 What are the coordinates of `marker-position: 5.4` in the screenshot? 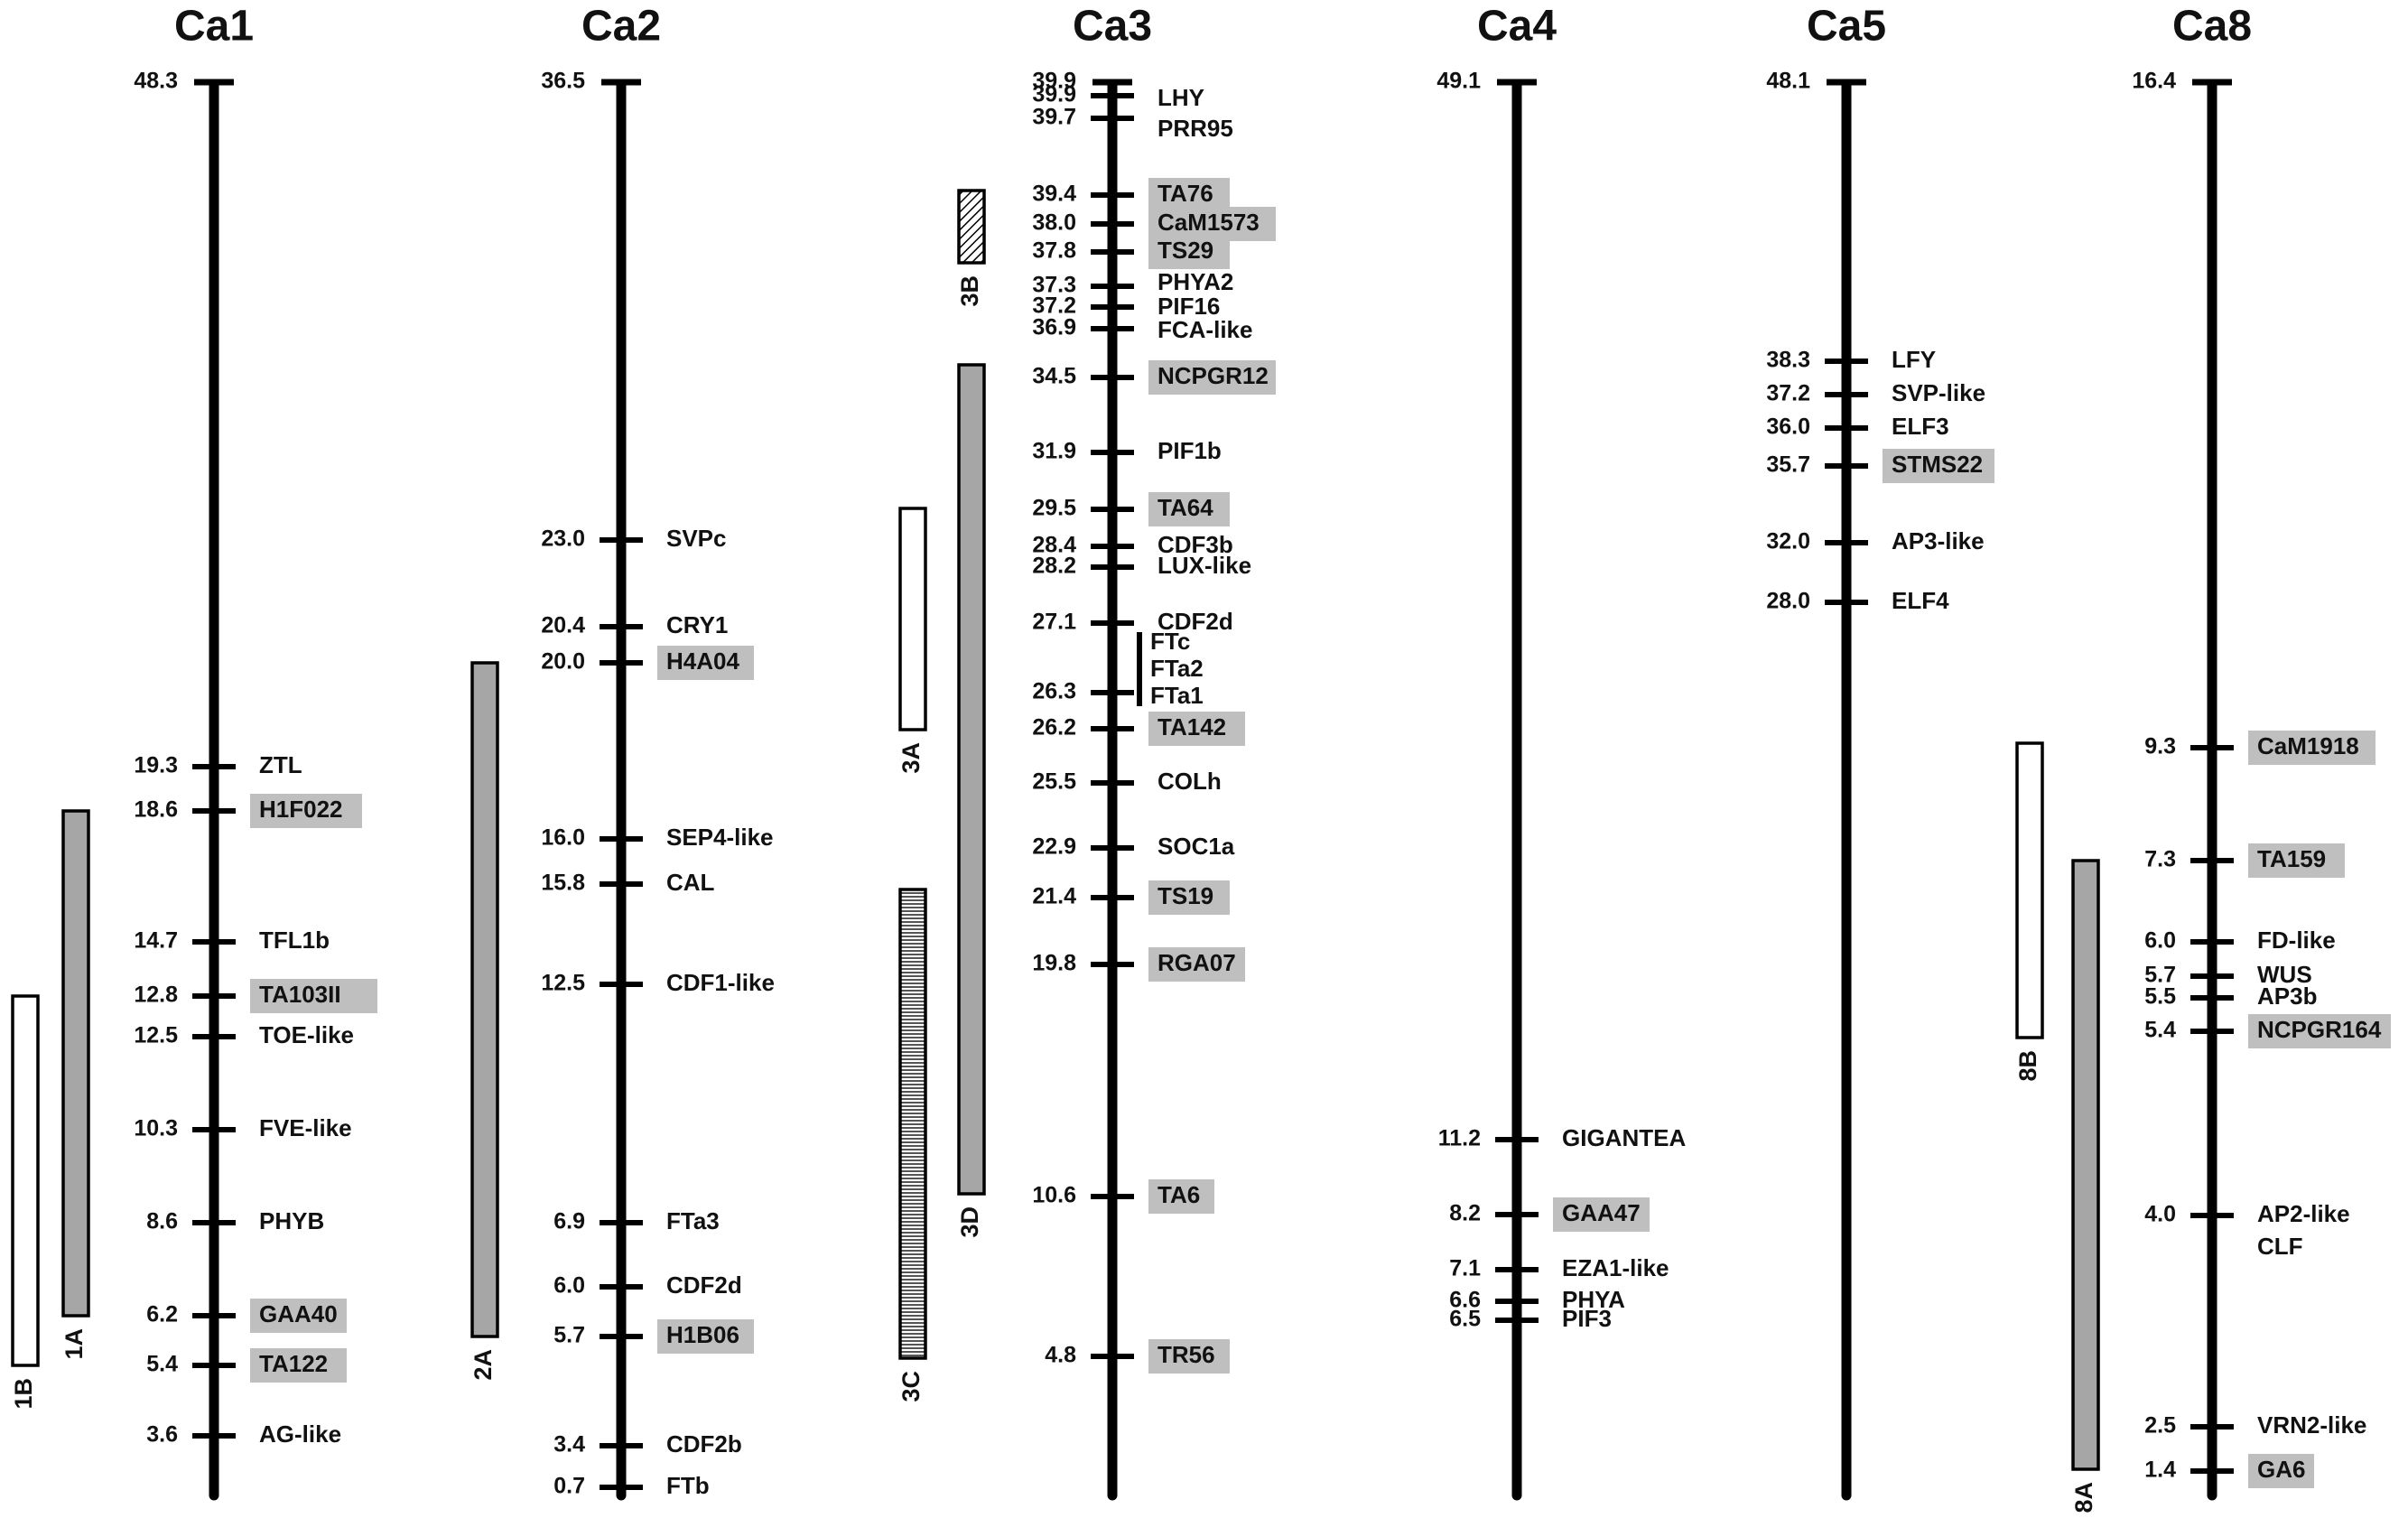 It's located at (162, 1364).